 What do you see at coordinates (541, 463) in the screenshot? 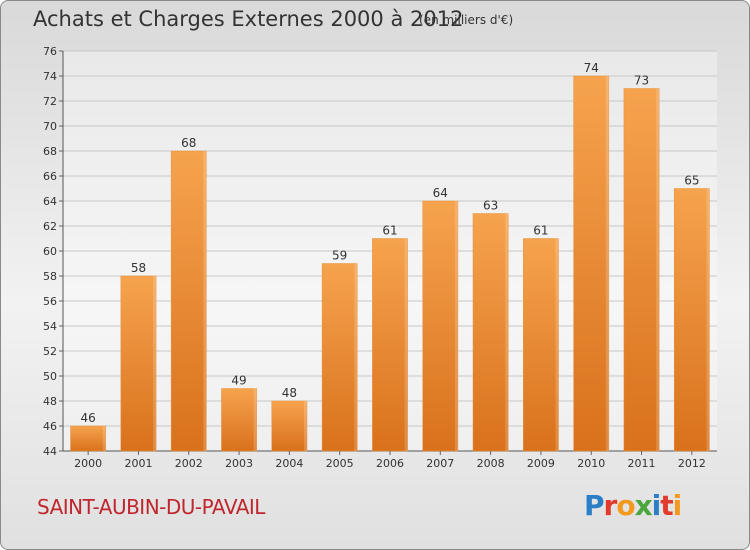
I see `x-tick-label: 2009` at bounding box center [541, 463].